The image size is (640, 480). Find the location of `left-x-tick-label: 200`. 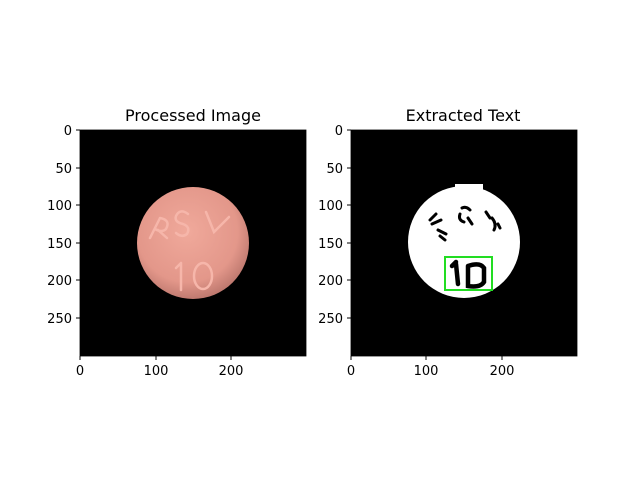

left-x-tick-label: 200 is located at coordinates (231, 371).